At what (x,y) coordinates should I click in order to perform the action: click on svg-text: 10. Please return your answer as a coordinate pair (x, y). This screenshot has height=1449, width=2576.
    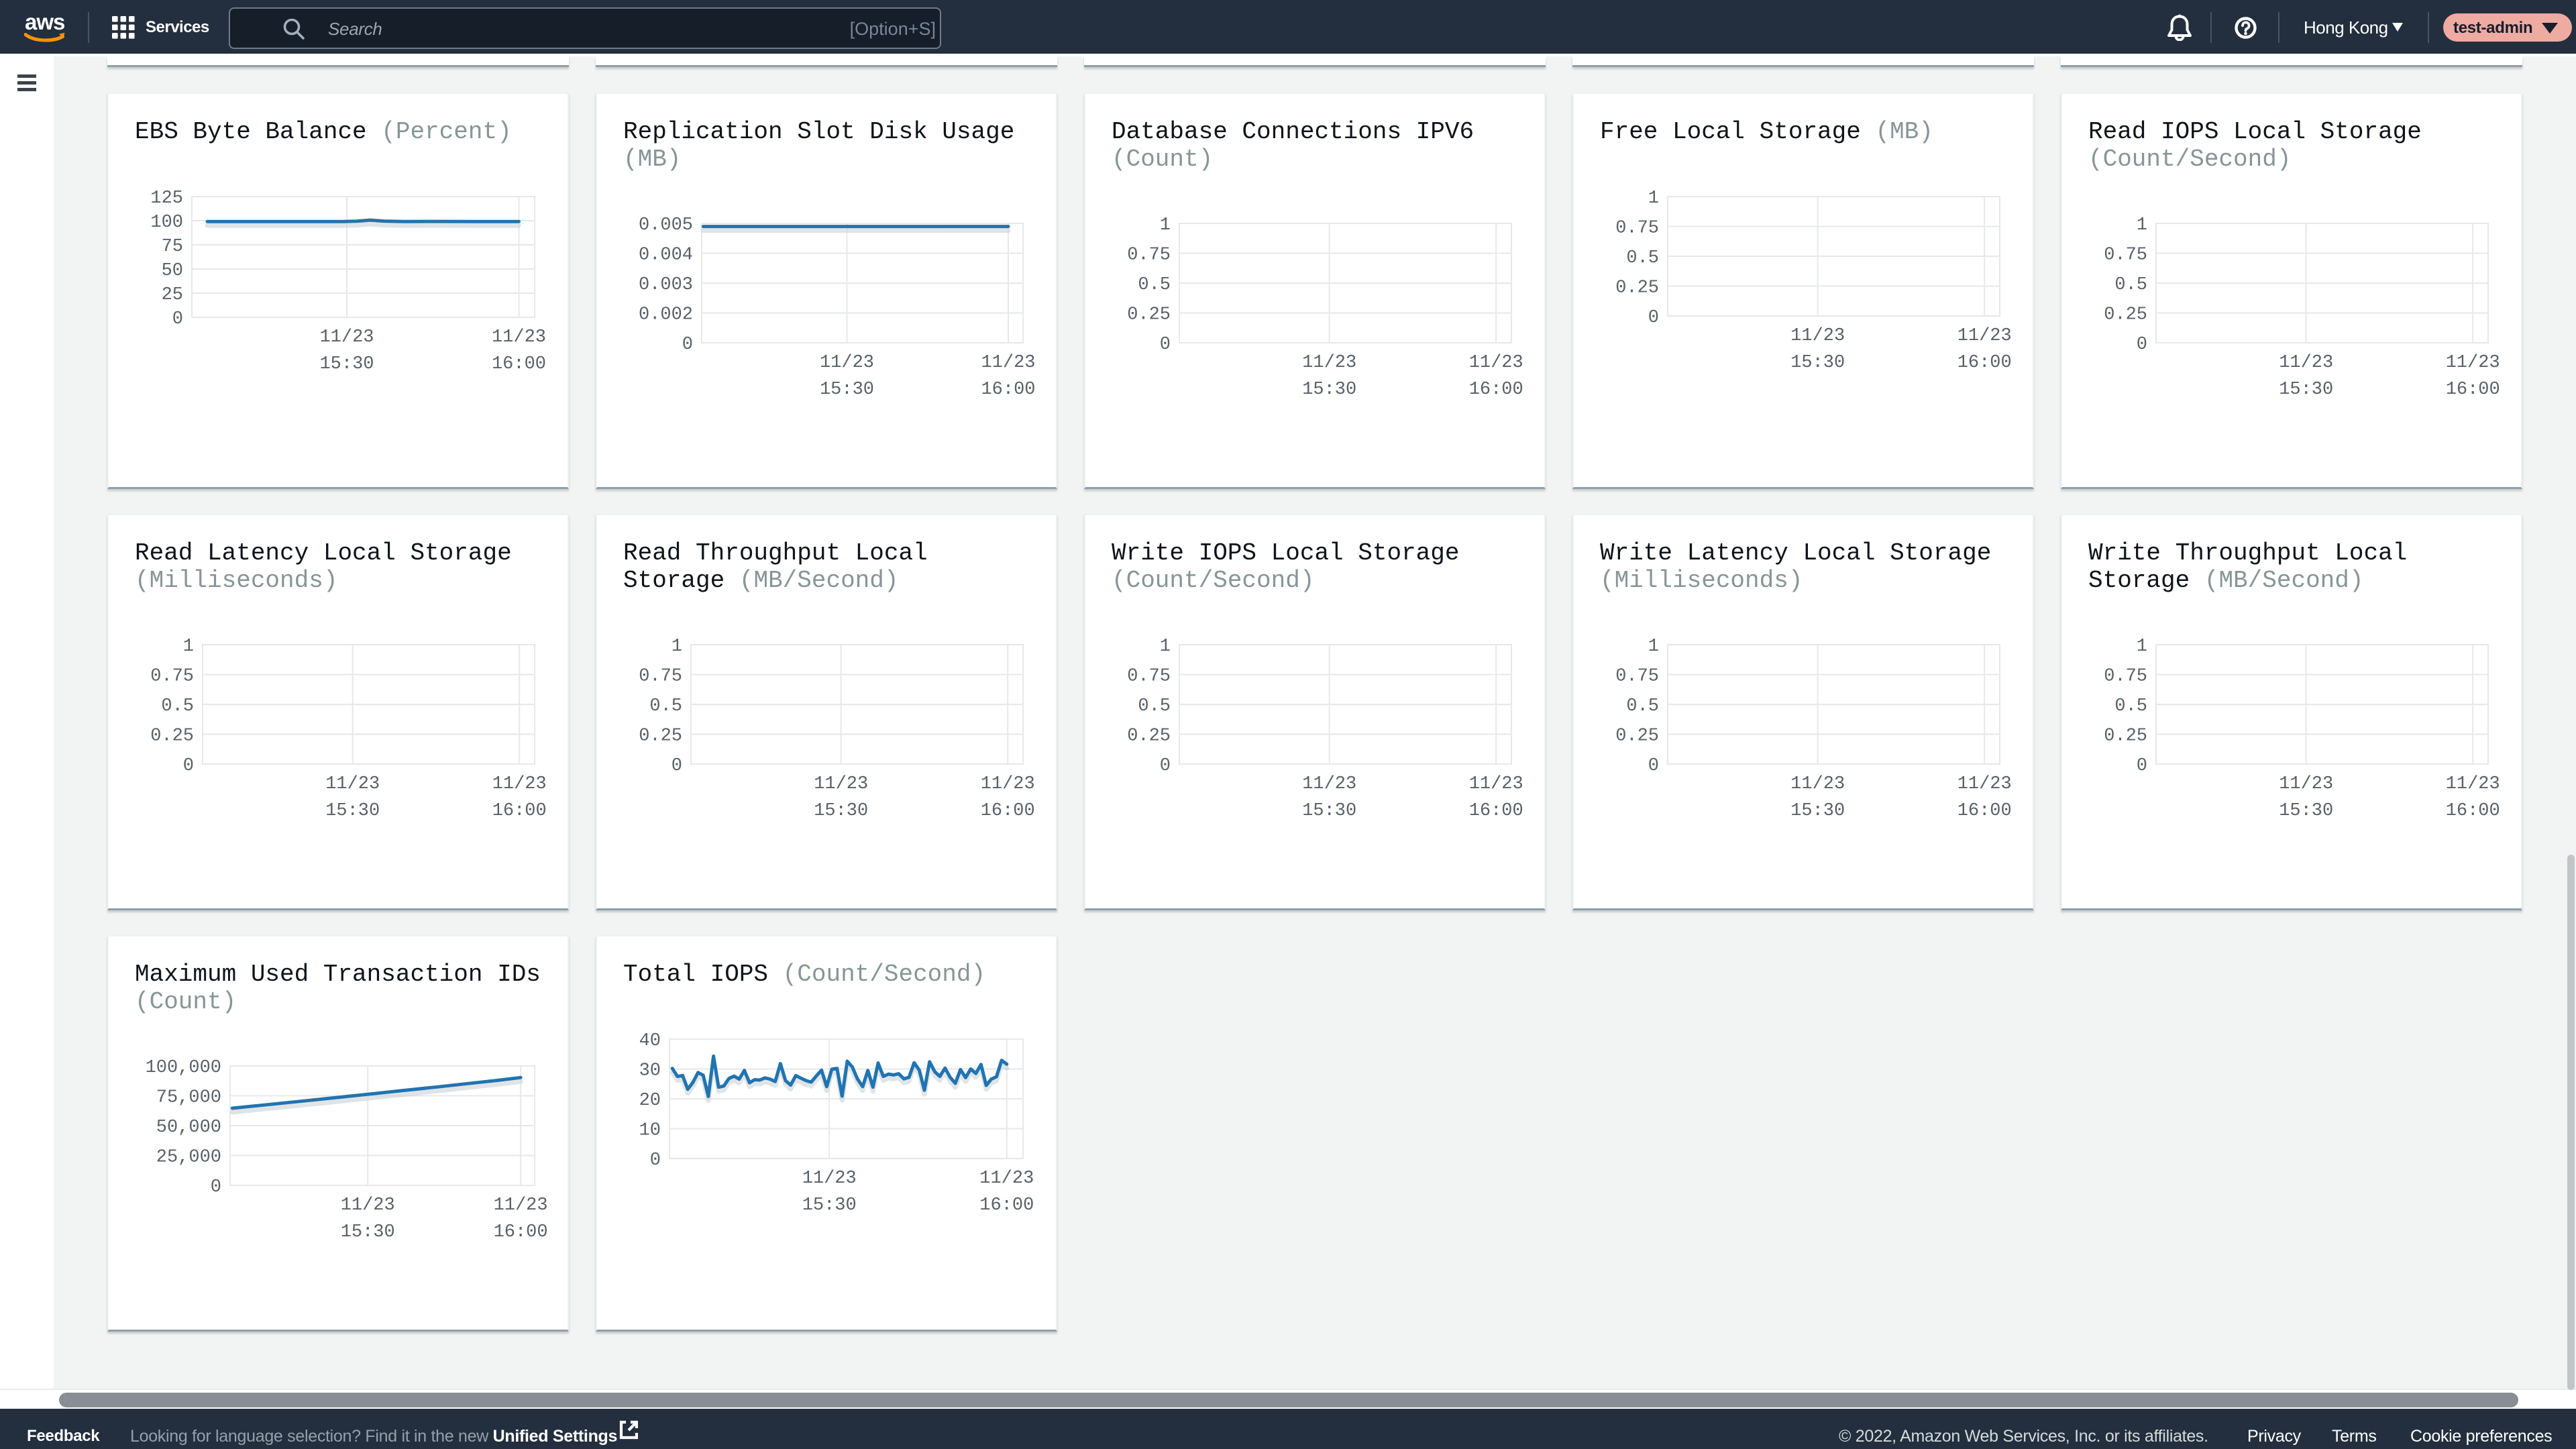
    Looking at the image, I should click on (650, 1131).